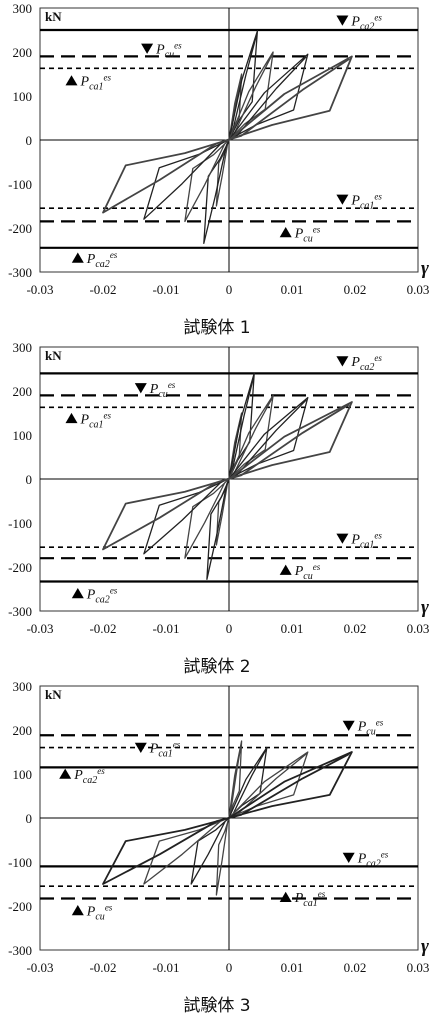  Describe the element at coordinates (217, 328) in the screenshot. I see `chart-caption: 試験体 1` at that location.